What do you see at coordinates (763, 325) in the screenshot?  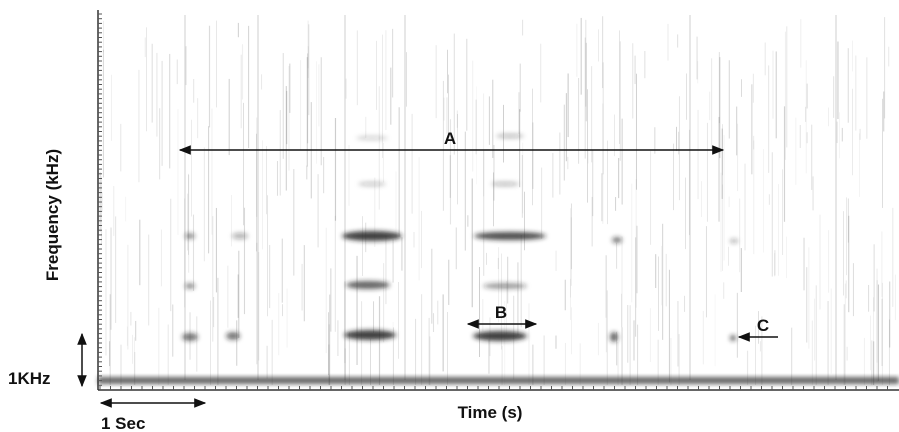 I see `annotation-label: C` at bounding box center [763, 325].